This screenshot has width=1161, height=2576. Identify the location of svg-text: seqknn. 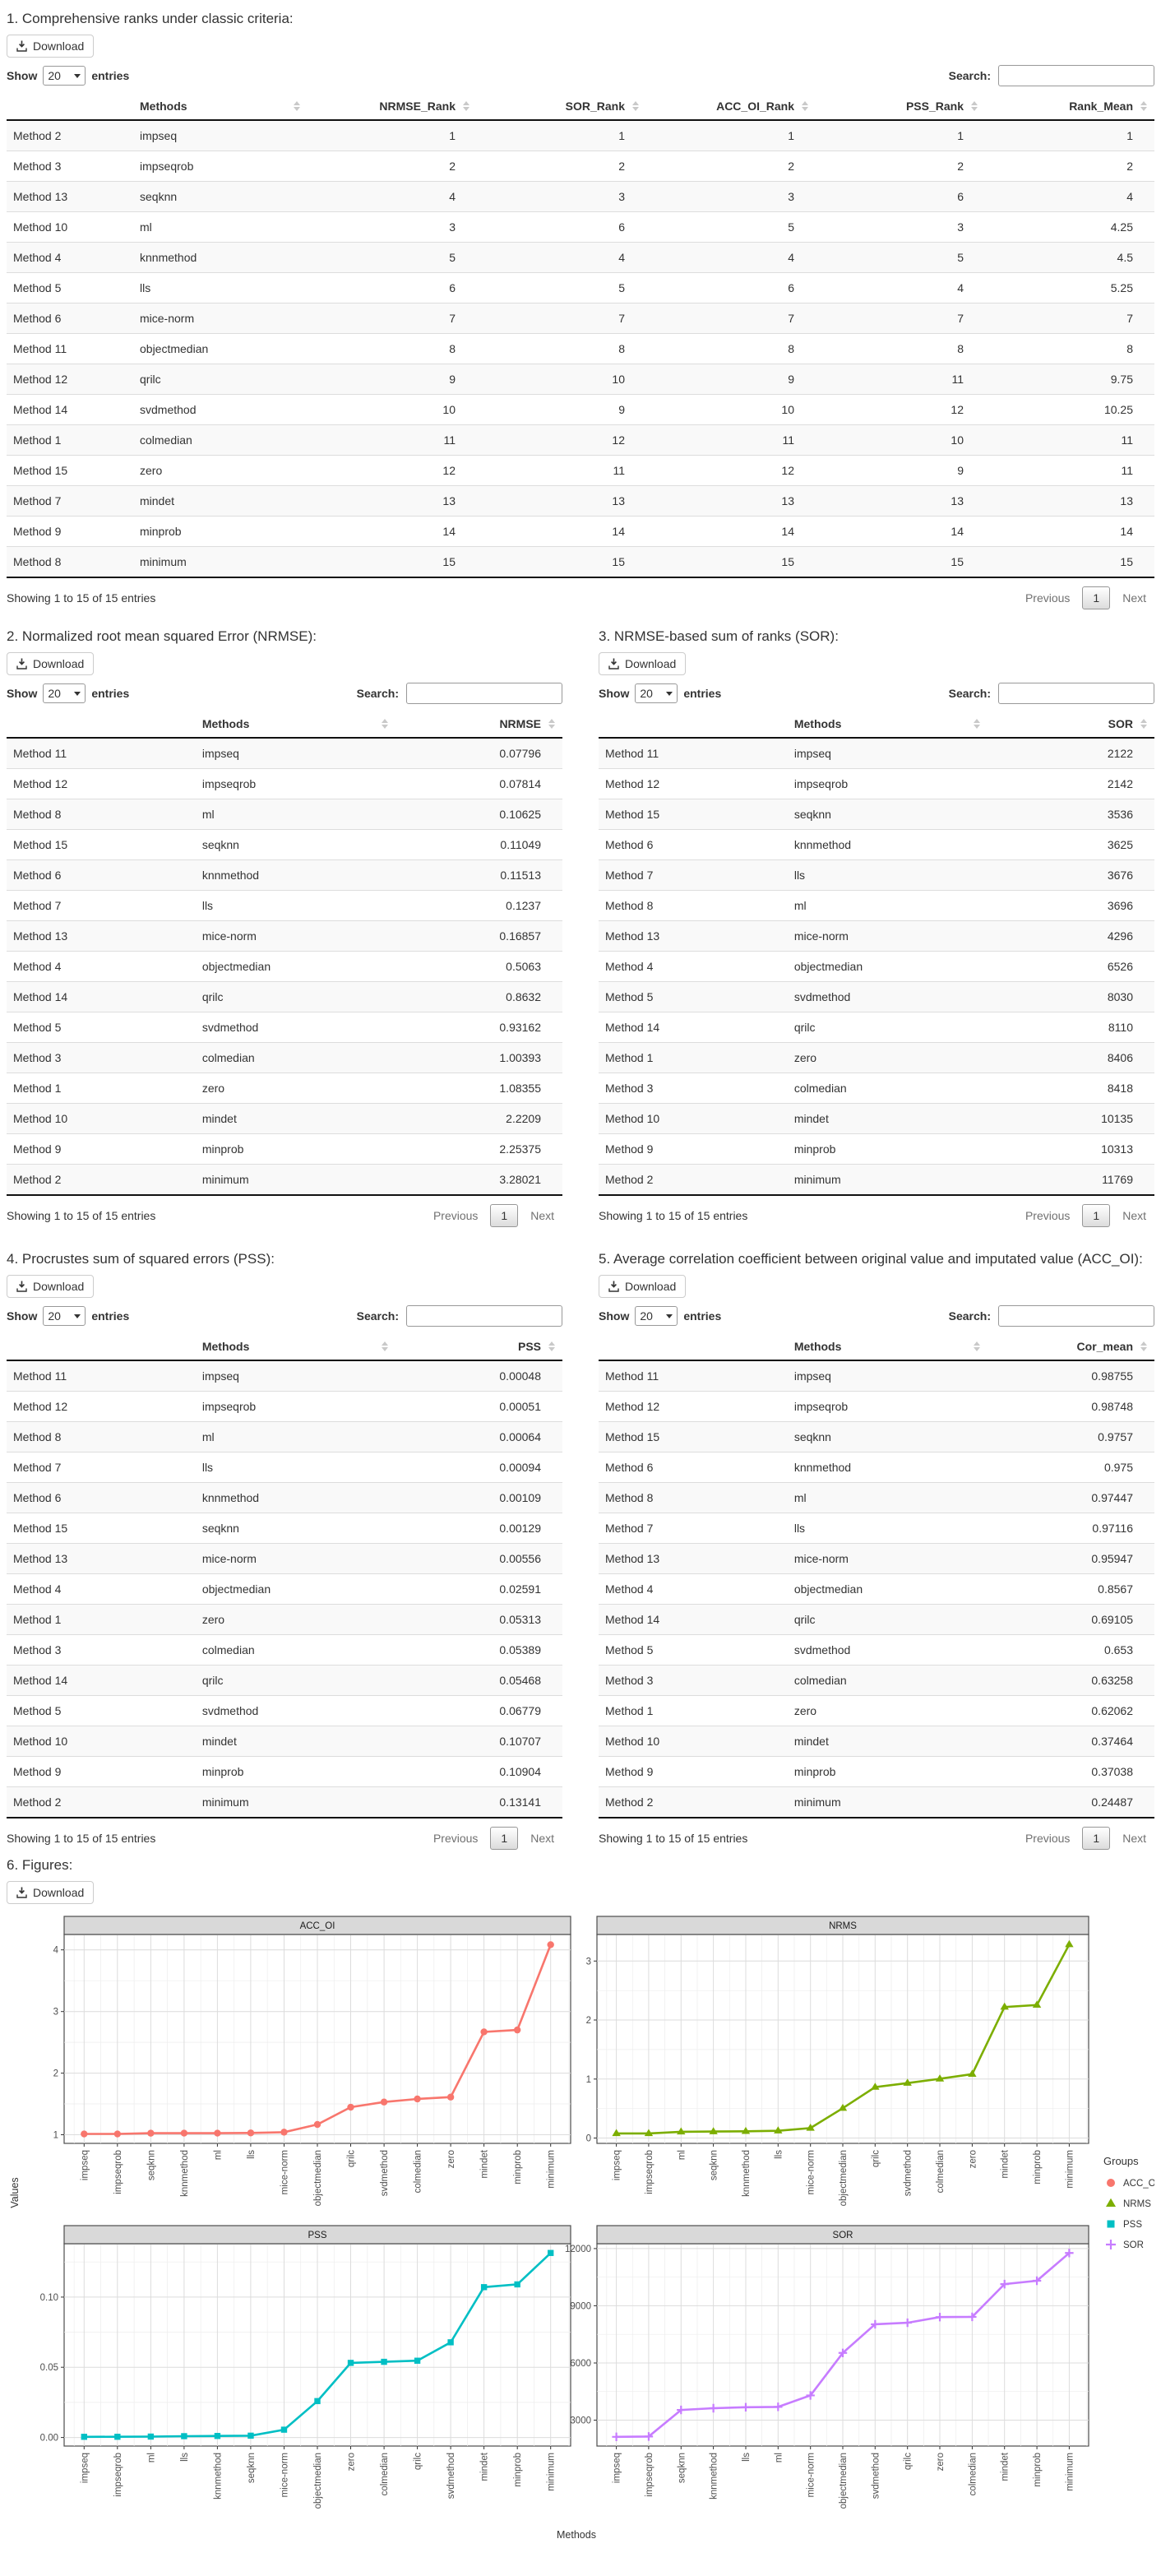
(682, 2468).